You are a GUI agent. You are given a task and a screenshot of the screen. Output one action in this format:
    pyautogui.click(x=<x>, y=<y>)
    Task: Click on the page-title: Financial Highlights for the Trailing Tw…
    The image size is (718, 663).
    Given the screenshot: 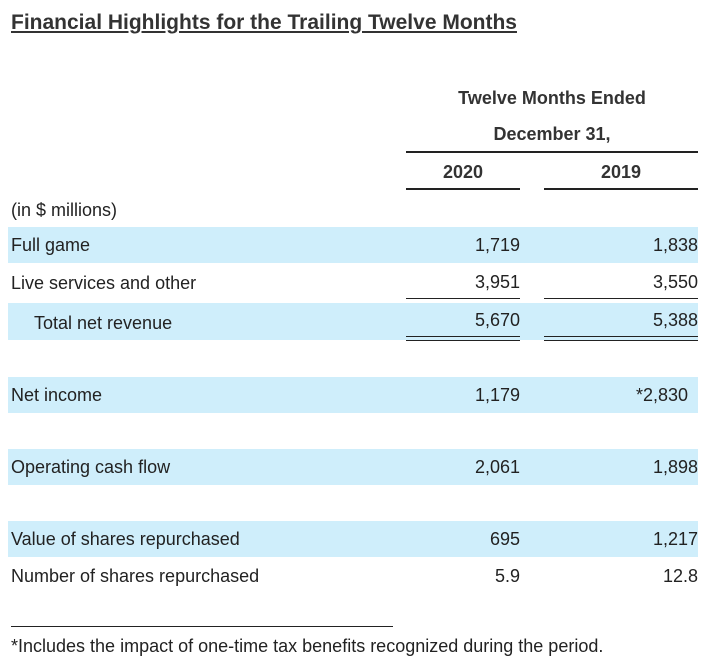 What is the action you would take?
    pyautogui.click(x=264, y=22)
    